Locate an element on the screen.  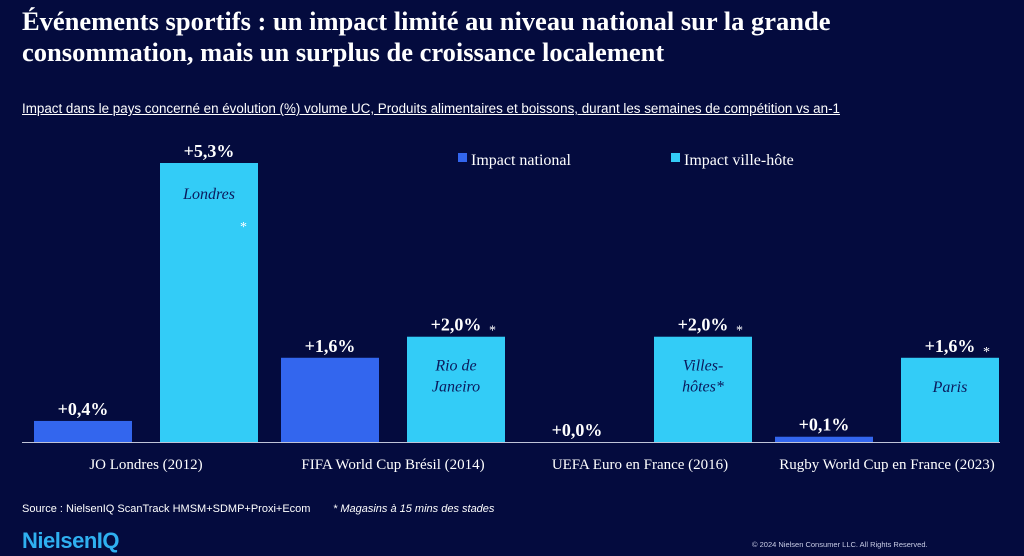
legend-swatch-national is located at coordinates (462, 157).